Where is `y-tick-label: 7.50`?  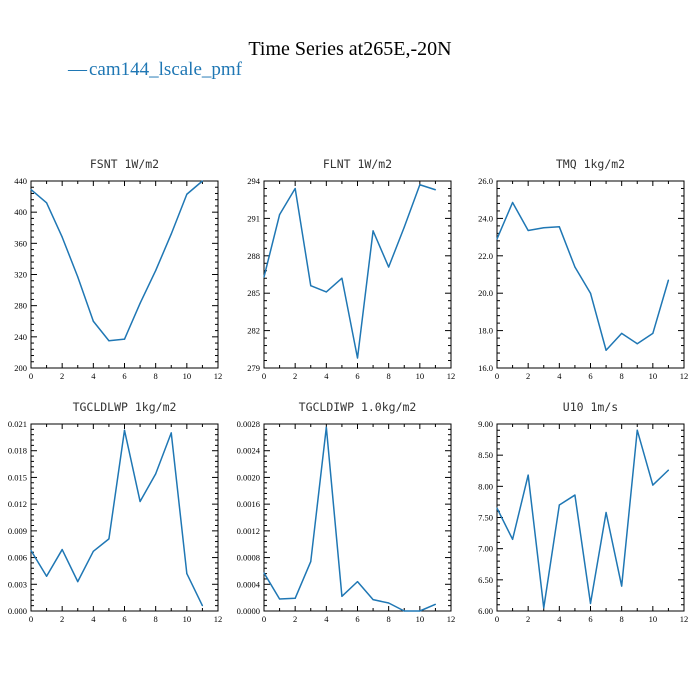 y-tick-label: 7.50 is located at coordinates (485, 518).